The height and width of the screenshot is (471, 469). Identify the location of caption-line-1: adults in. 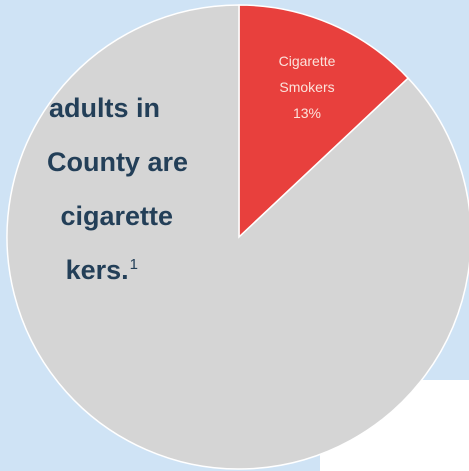
(80, 108).